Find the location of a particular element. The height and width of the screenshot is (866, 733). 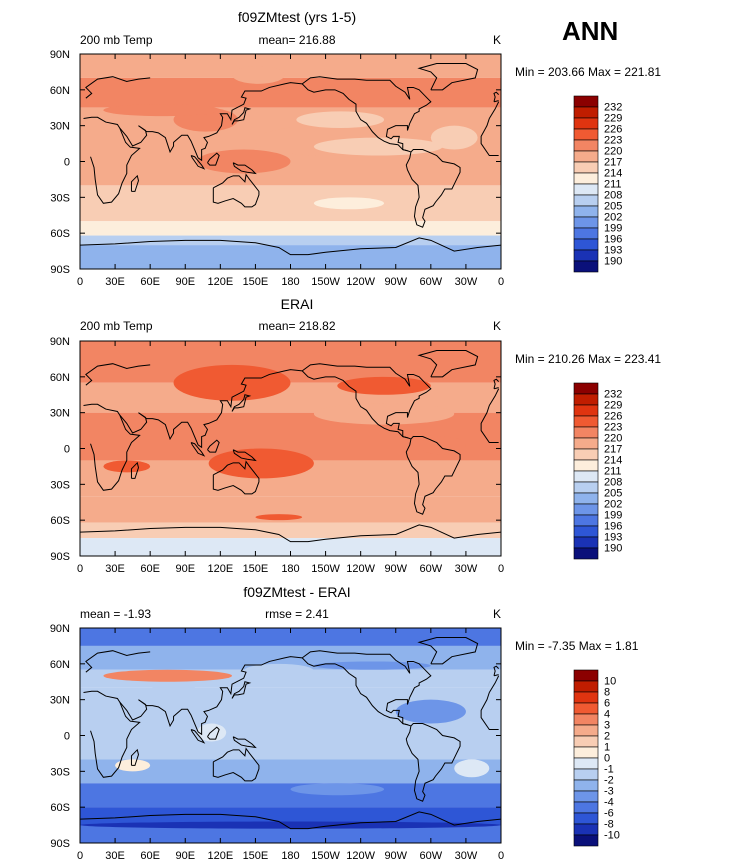

x-tick-label: 30W is located at coordinates (466, 569).